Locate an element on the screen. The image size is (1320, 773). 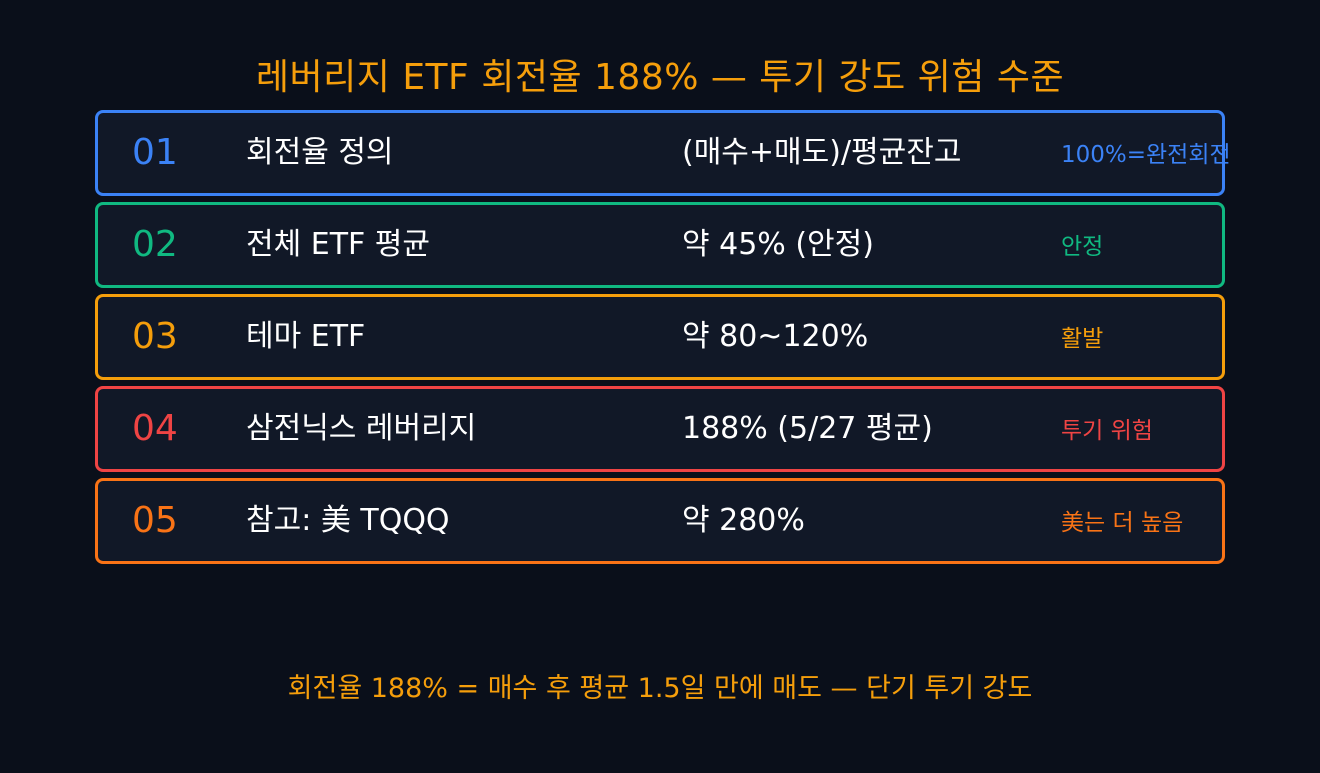
item-label: 참고: 美 TQQQ is located at coordinates (348, 520).